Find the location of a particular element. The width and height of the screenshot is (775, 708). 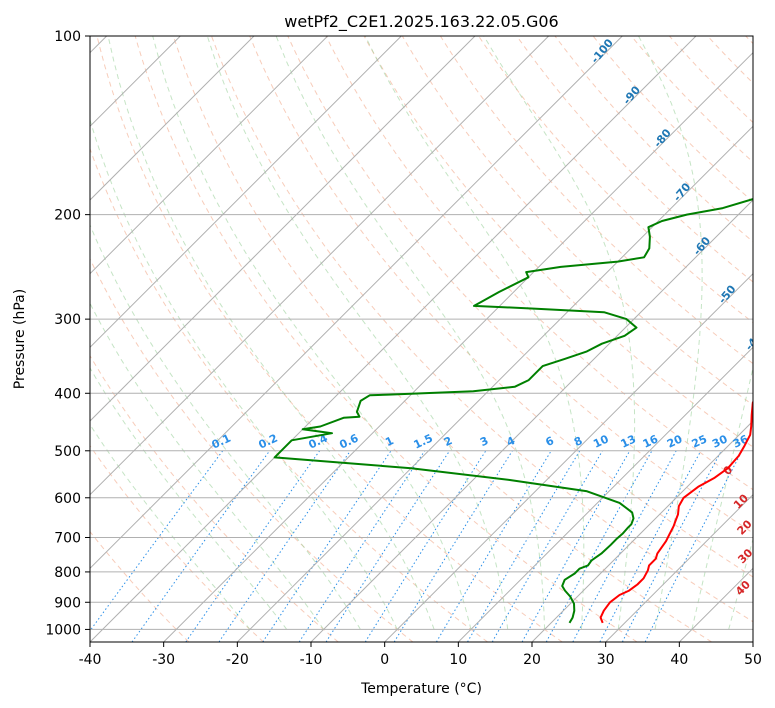

mixing-ratio-label: 25 is located at coordinates (699, 441).